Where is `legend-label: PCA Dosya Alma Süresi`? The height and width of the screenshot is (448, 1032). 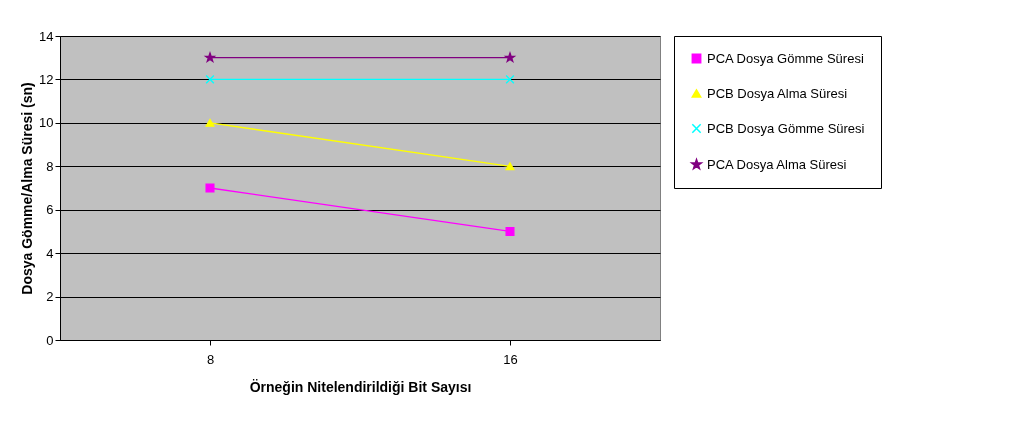 legend-label: PCA Dosya Alma Süresi is located at coordinates (777, 164).